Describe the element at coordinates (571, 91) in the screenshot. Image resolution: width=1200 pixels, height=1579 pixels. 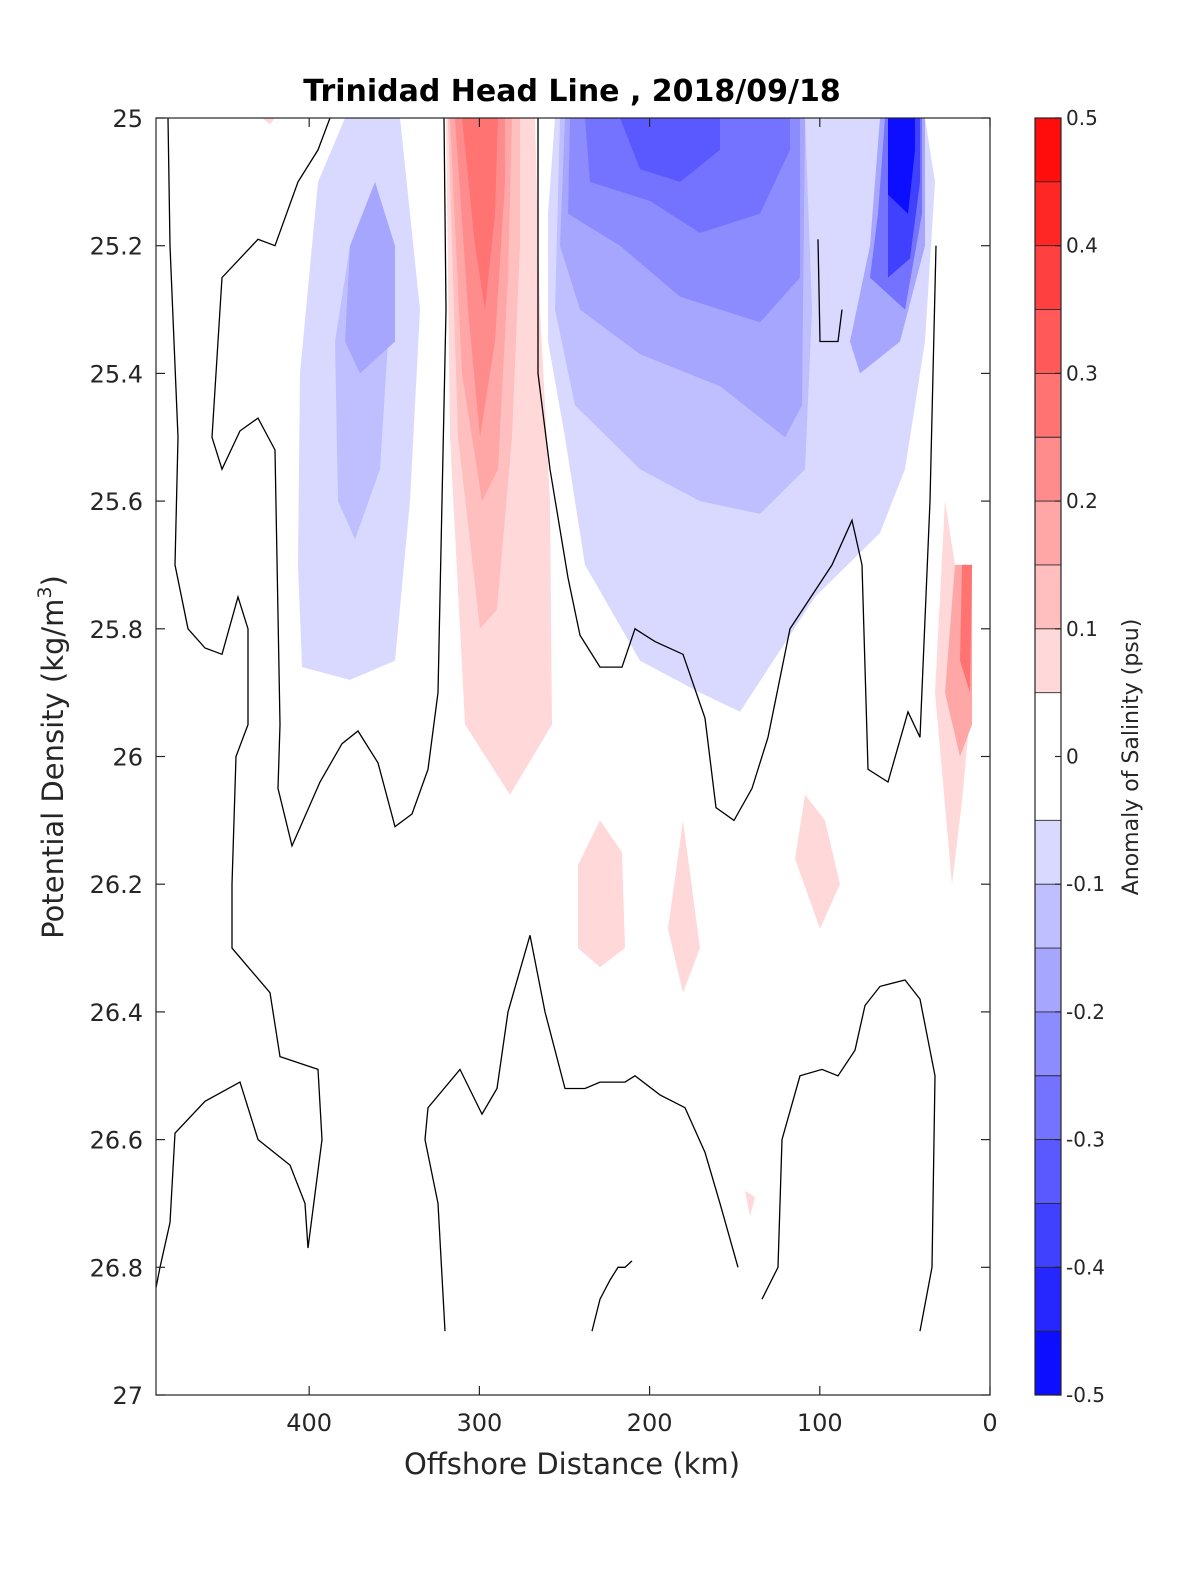
I see `chart-title: Trinidad Head Line , 2018/09/18` at that location.